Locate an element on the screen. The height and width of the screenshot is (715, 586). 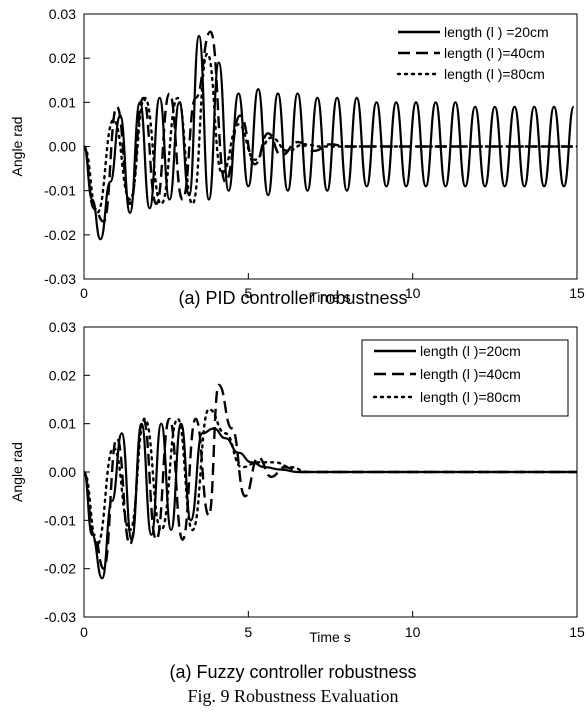
fuzzy-subcaption: (a) Fuzzy controller robustness is located at coordinates (293, 672).